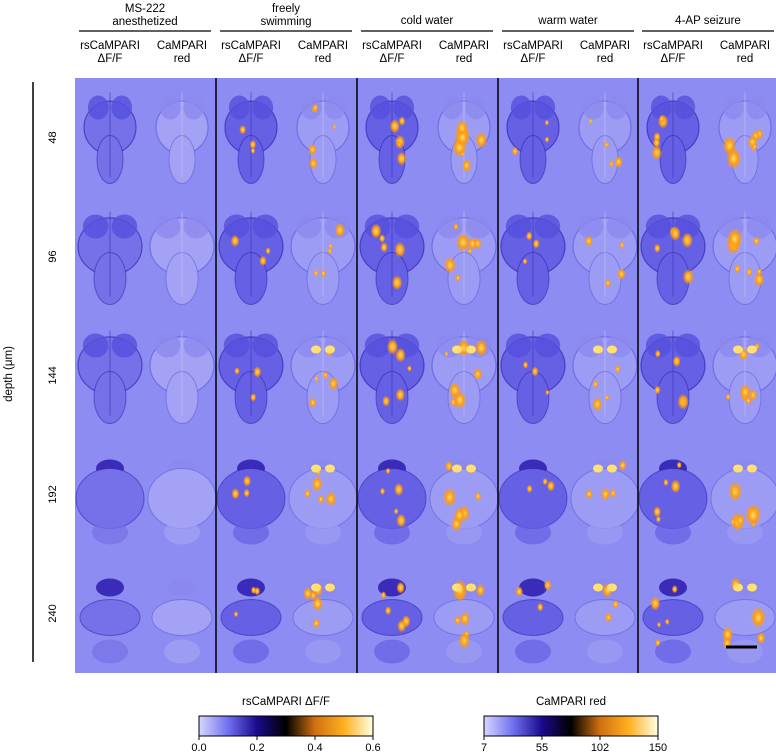 This screenshot has width=776, height=753. I want to click on condition-title: MS-222, so click(145, 9).